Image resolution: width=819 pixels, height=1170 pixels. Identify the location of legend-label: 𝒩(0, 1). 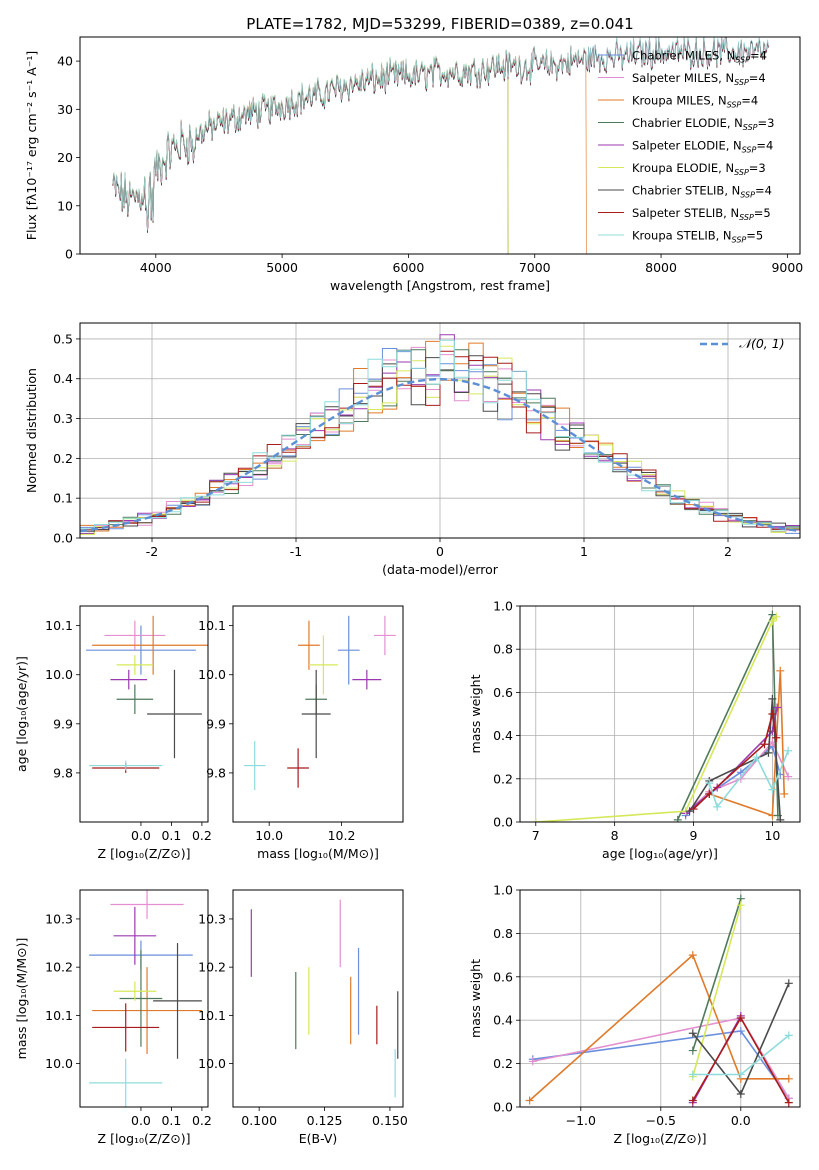
(762, 343).